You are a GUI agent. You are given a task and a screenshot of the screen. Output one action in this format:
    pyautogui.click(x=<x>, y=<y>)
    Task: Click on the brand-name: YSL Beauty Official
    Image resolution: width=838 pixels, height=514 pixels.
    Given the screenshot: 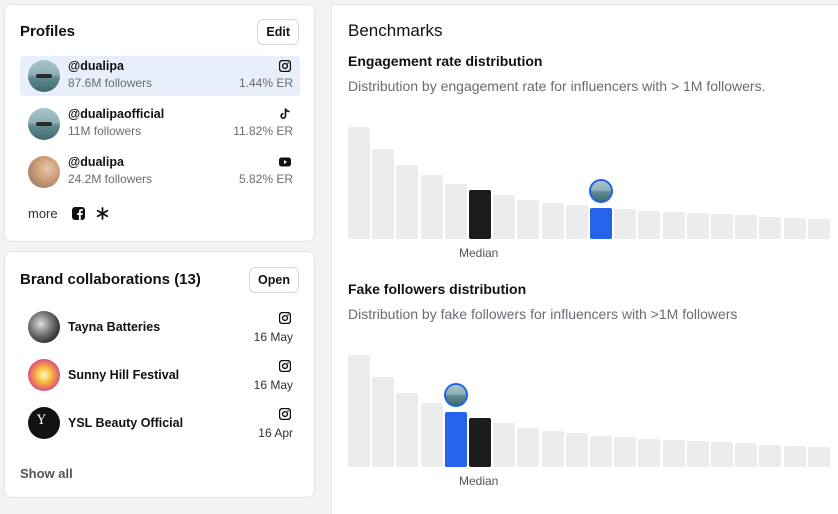 What is the action you would take?
    pyautogui.click(x=126, y=423)
    